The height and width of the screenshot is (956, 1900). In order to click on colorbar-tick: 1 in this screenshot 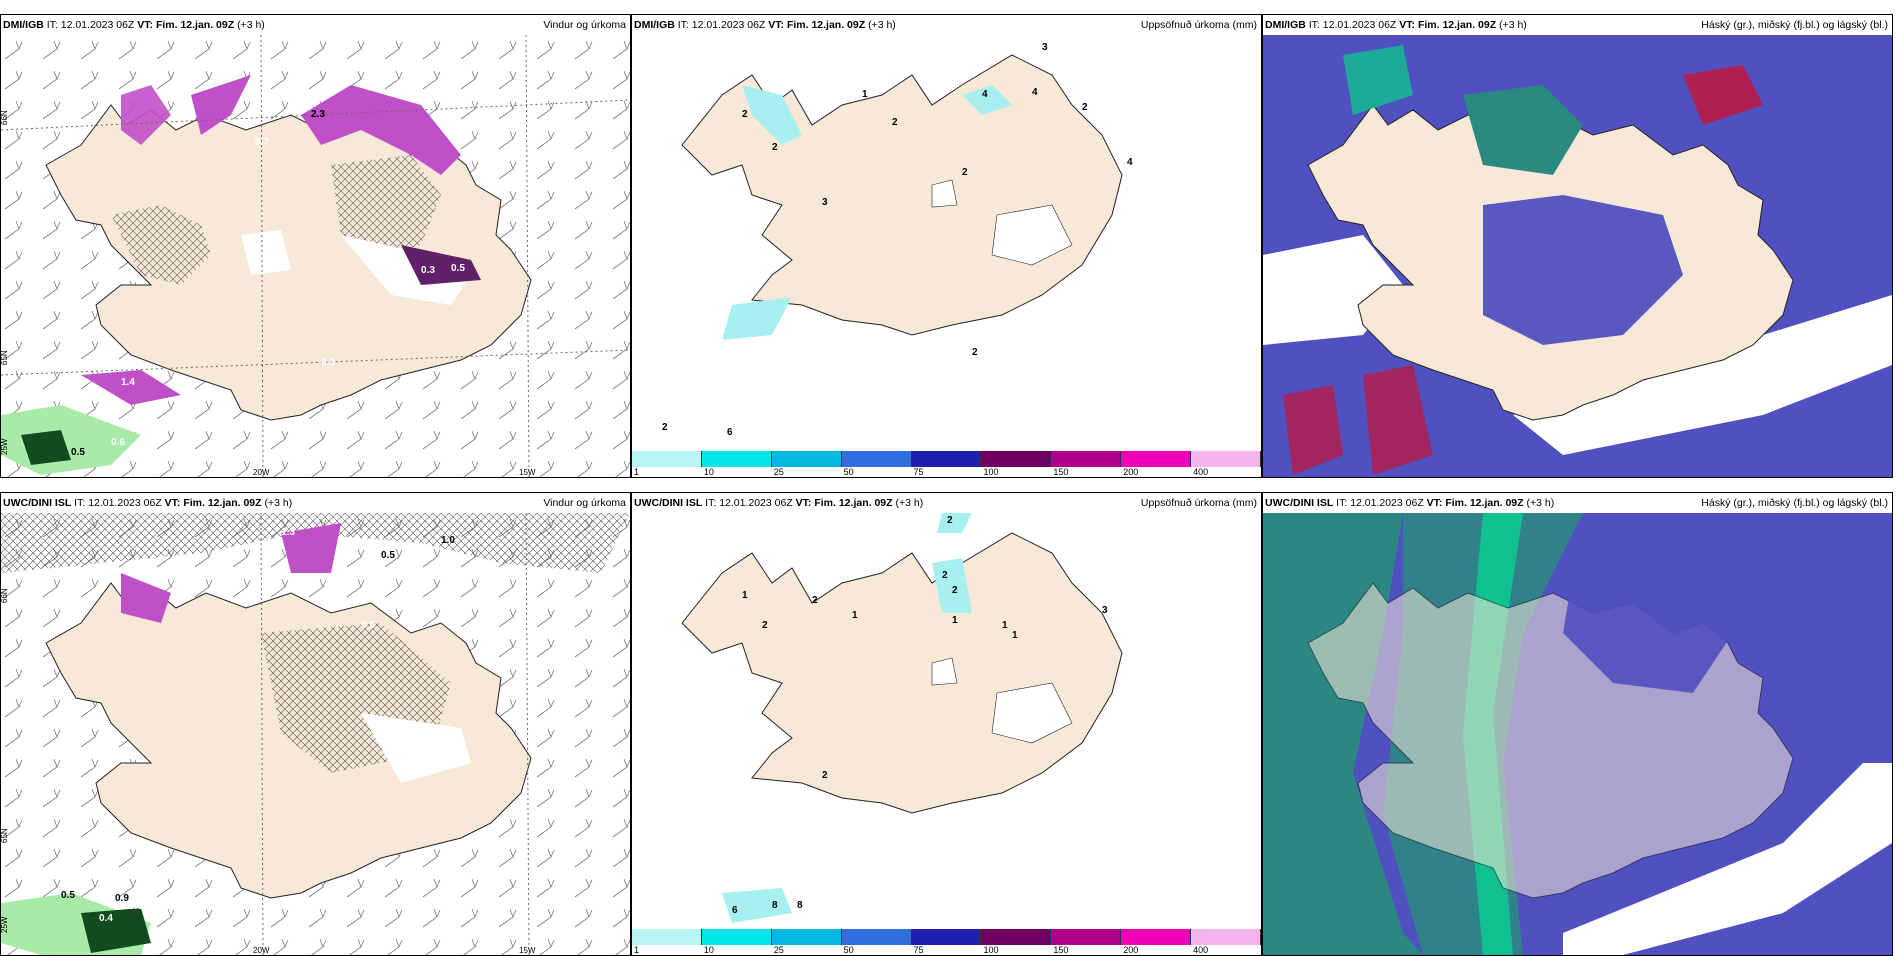, I will do `click(637, 950)`.